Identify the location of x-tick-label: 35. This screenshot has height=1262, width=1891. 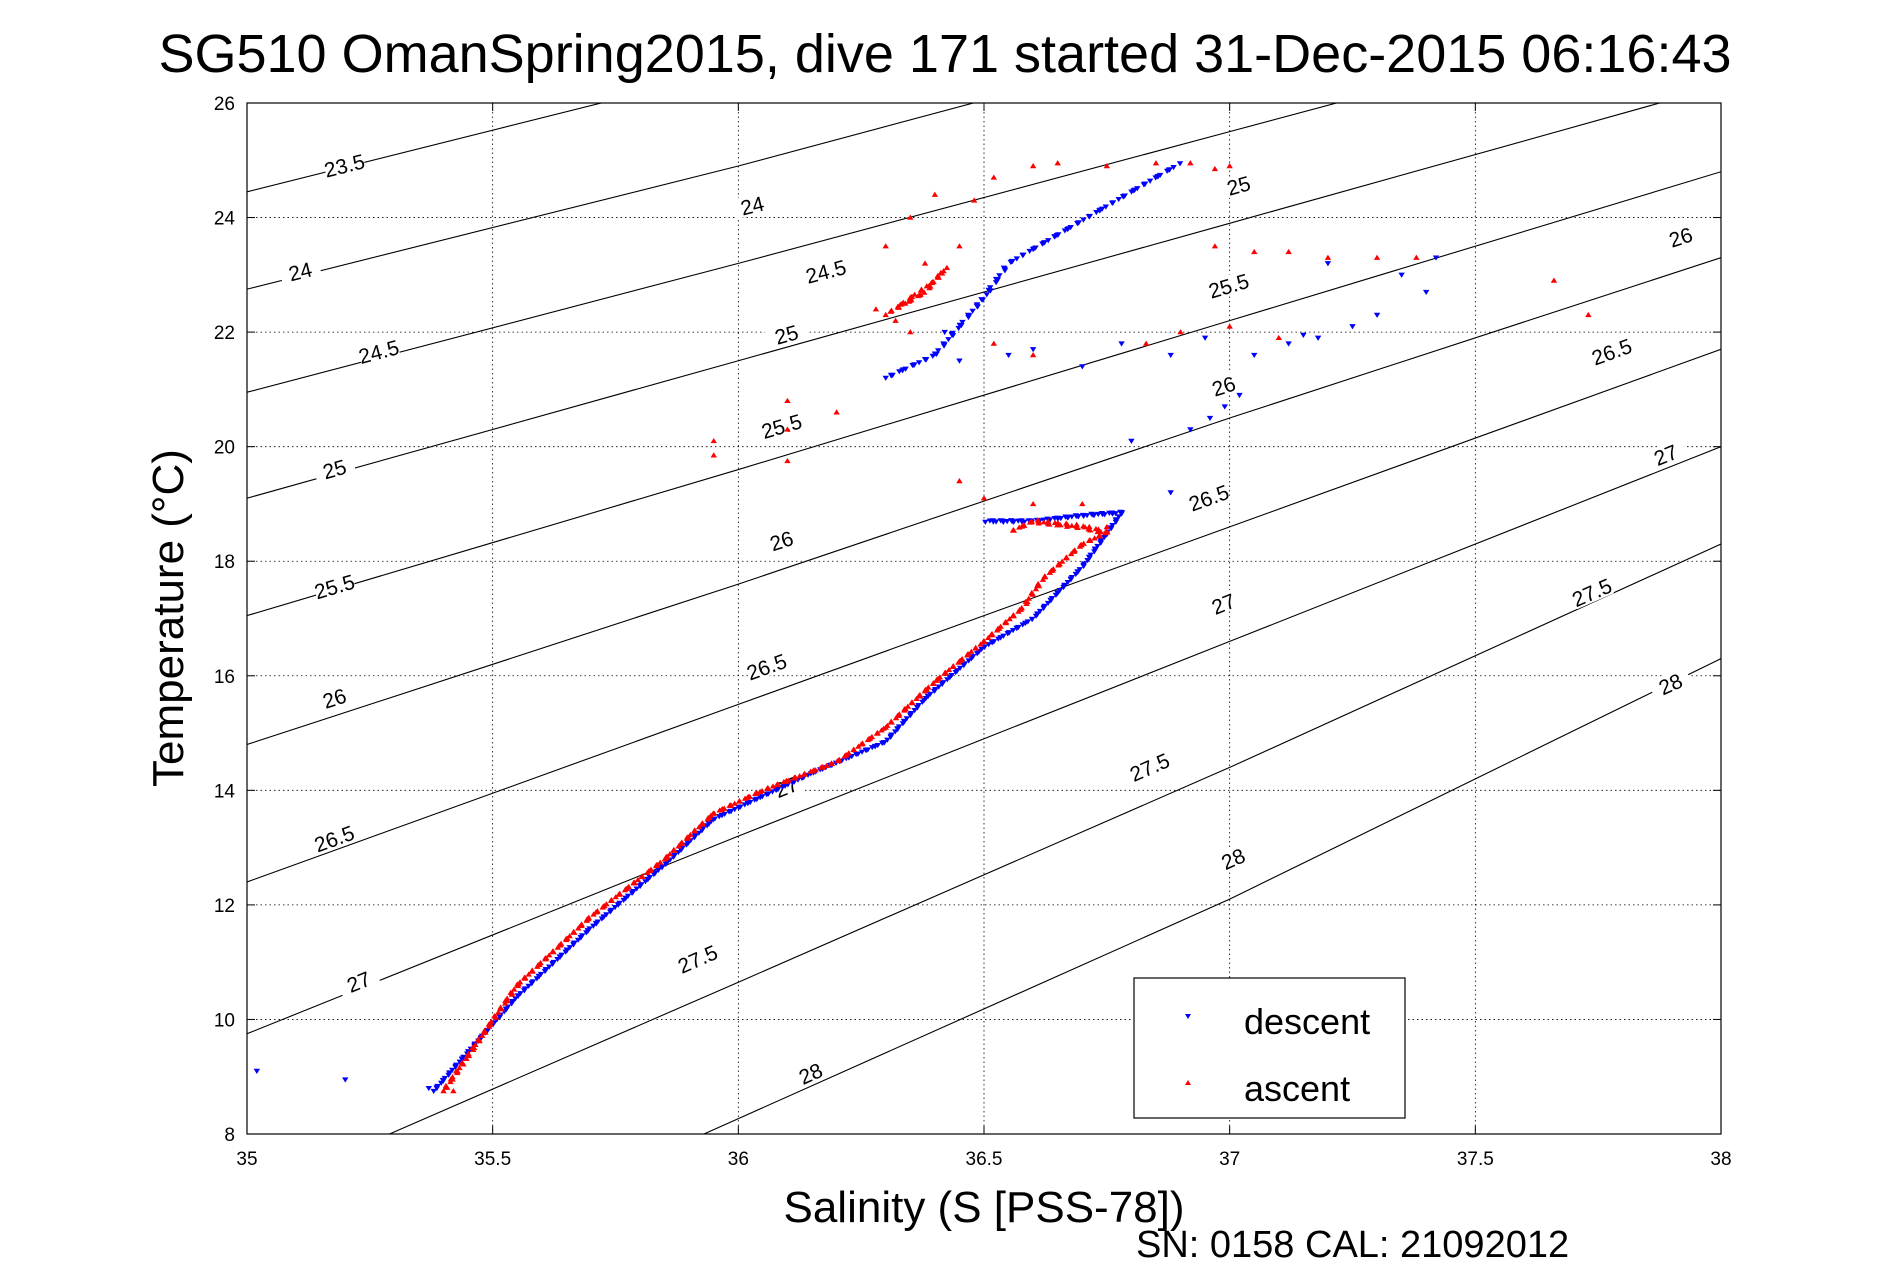
(246, 1159).